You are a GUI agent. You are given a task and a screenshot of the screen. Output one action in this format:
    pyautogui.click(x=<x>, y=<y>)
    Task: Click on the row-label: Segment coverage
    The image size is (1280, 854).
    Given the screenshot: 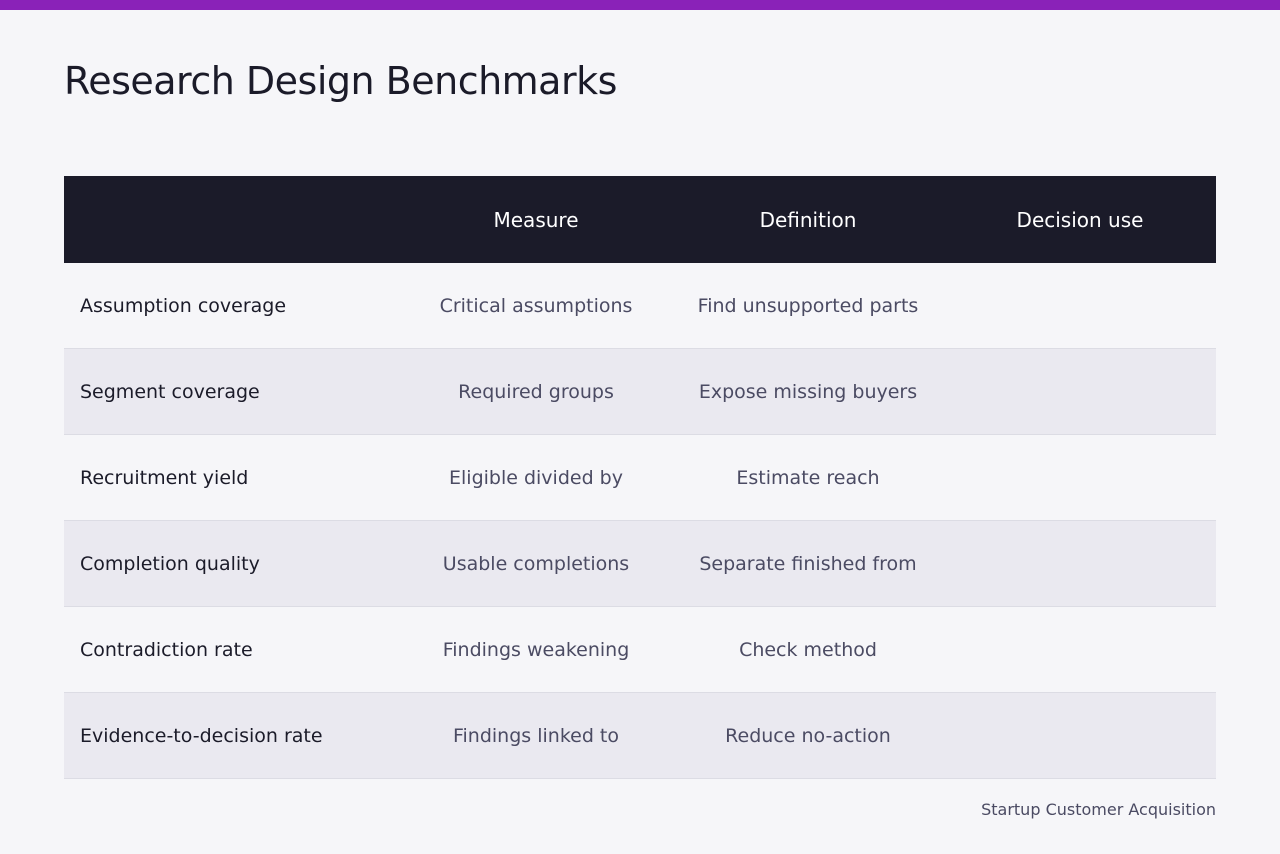 What is the action you would take?
    pyautogui.click(x=170, y=391)
    